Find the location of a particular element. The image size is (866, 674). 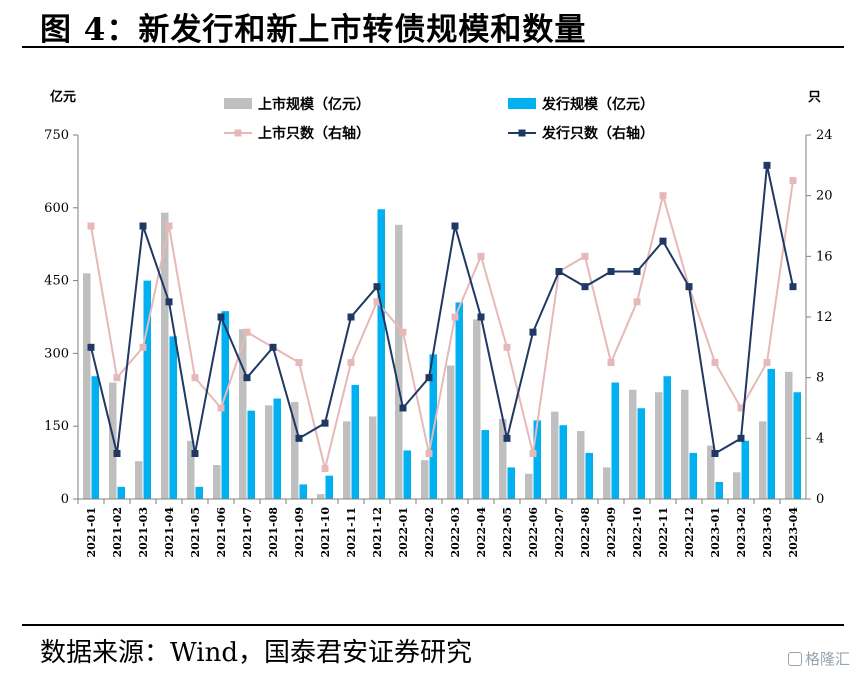

legend-listed-count-marker is located at coordinates (238, 133).